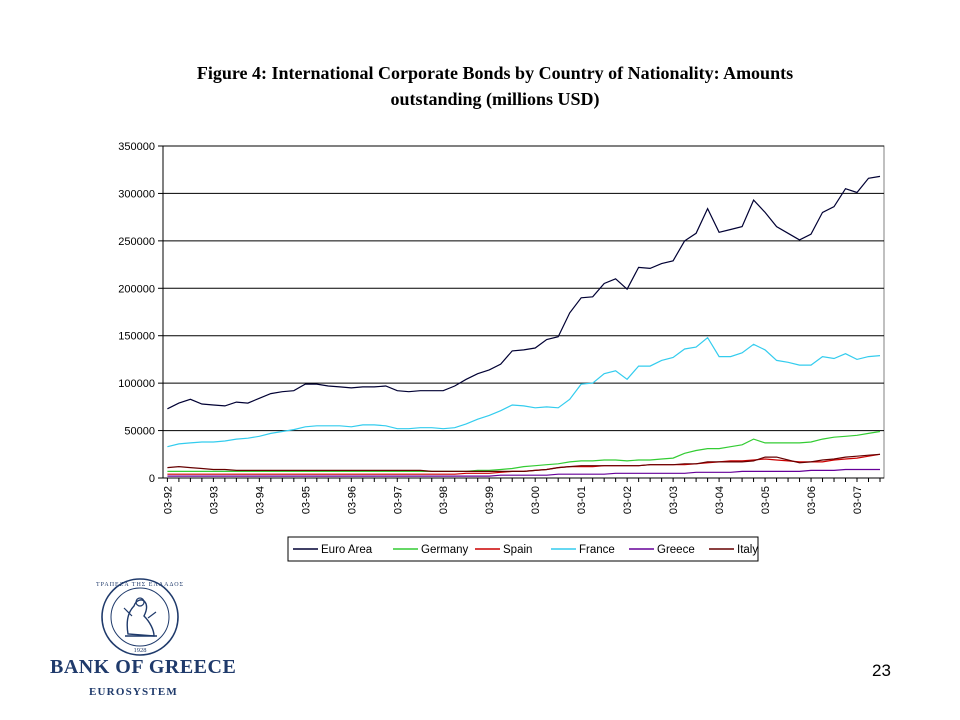  I want to click on y-tick-label: 0, so click(152, 479).